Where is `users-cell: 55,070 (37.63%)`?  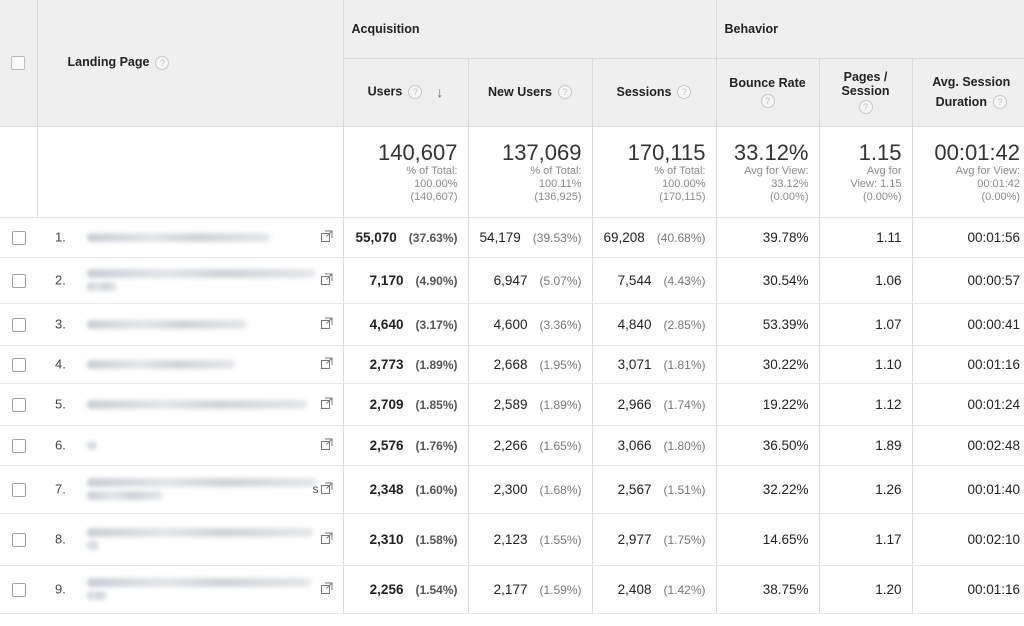 users-cell: 55,070 (37.63%) is located at coordinates (406, 237).